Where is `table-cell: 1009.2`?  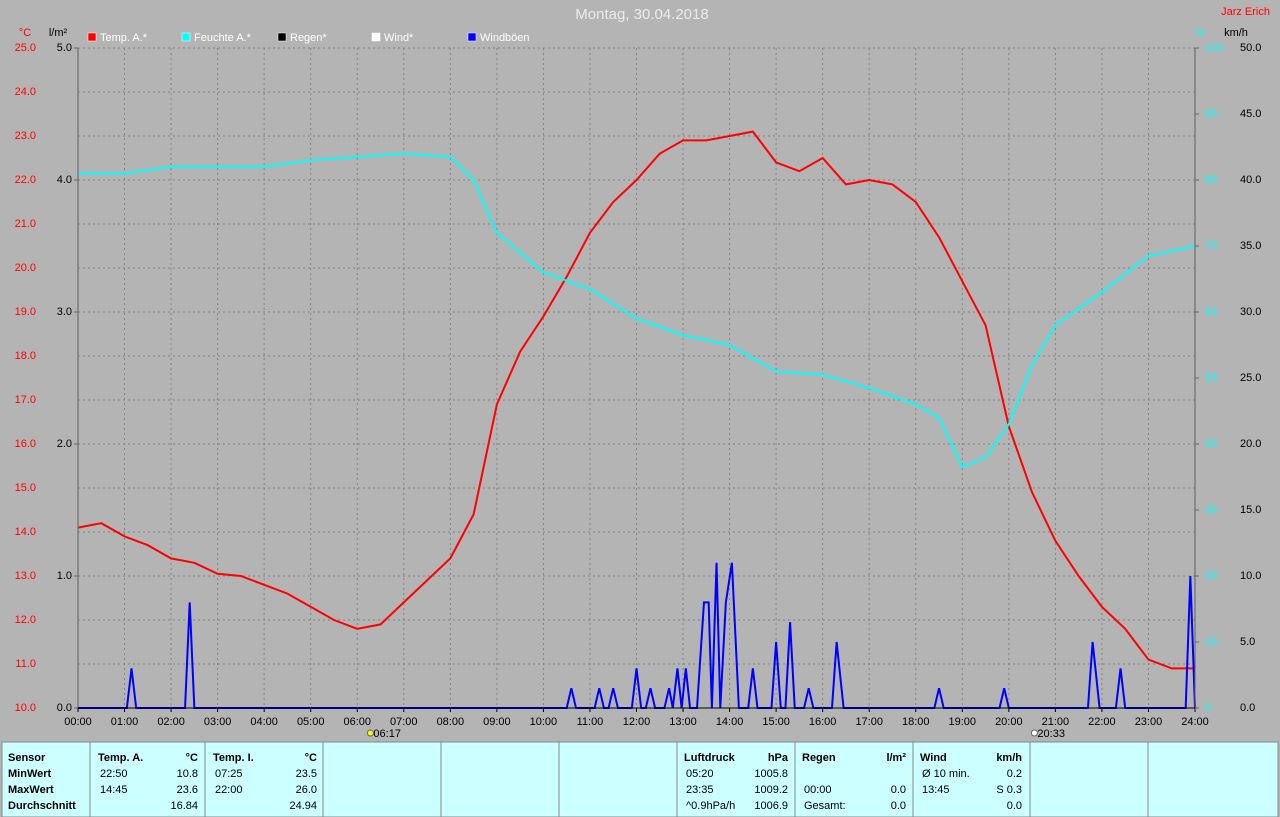
table-cell: 1009.2 is located at coordinates (771, 790).